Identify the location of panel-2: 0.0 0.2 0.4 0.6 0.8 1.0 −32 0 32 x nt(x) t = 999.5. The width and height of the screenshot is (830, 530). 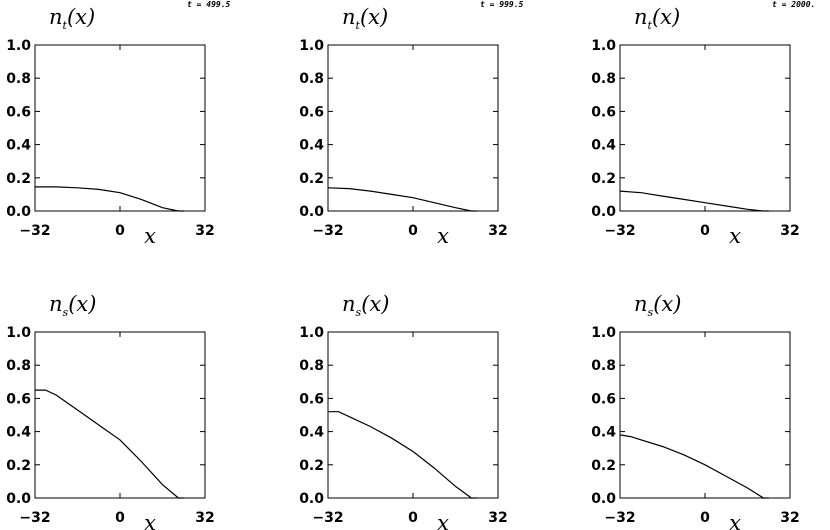
(411, 124).